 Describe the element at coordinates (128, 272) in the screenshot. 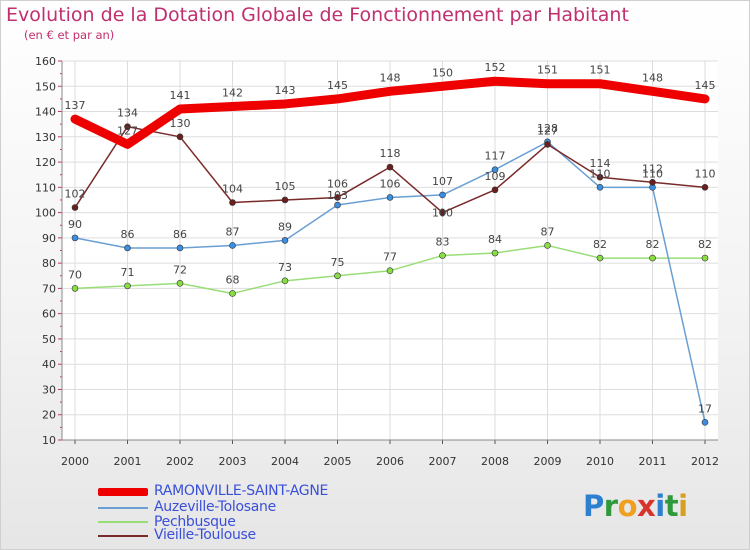

I see `data-label-s2-1: 71` at that location.